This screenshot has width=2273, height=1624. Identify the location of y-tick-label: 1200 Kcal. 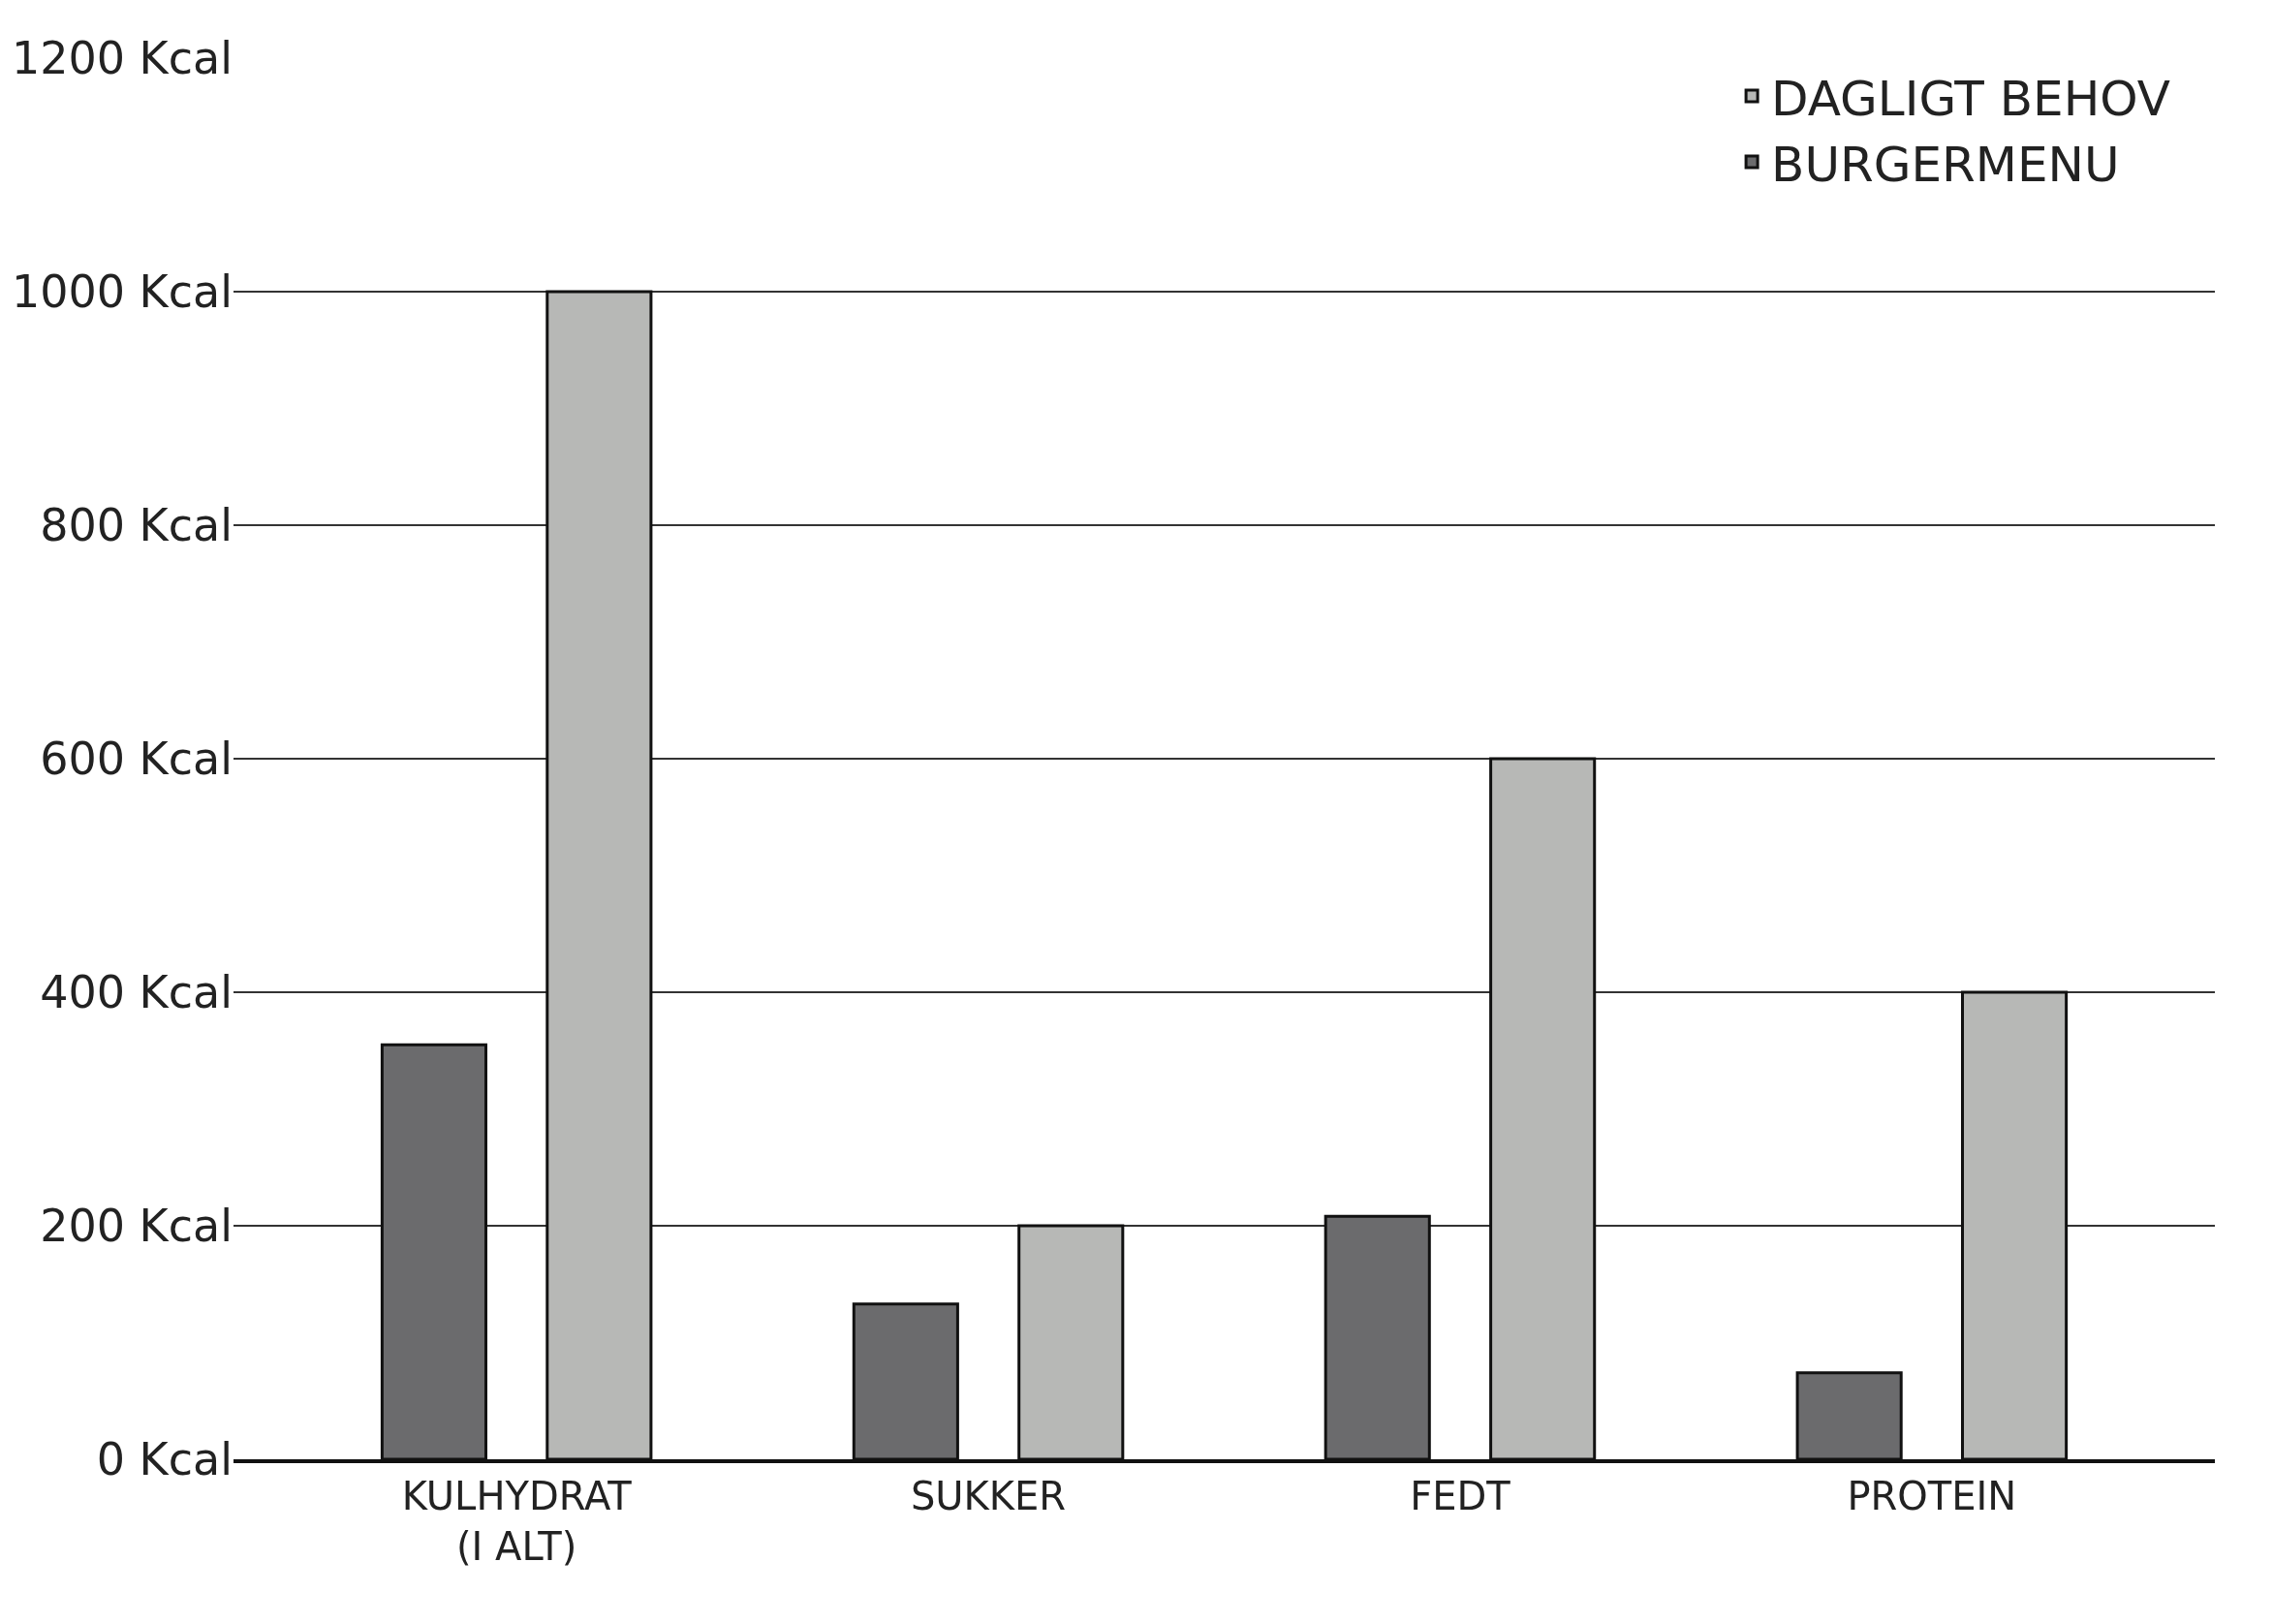
(122, 59).